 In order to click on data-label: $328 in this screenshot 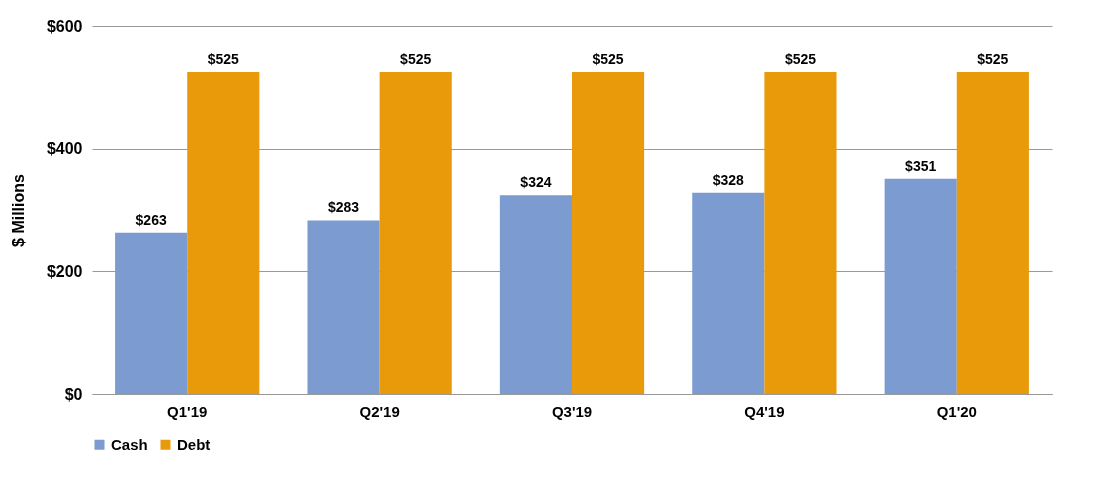, I will do `click(728, 179)`.